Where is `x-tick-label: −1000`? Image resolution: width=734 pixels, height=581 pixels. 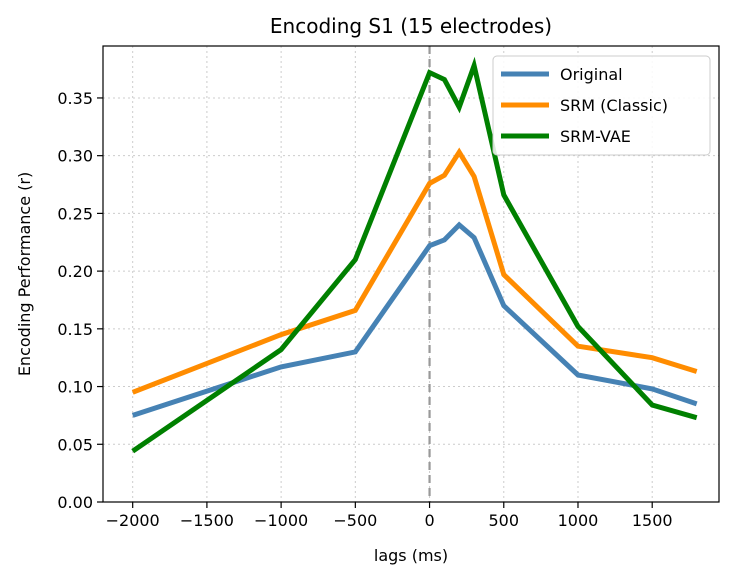 x-tick-label: −1000 is located at coordinates (281, 520).